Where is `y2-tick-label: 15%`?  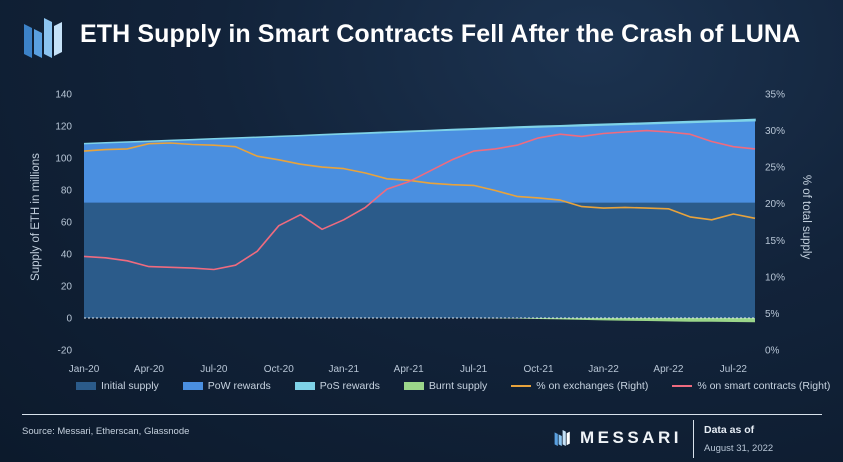
y2-tick-label: 15% is located at coordinates (775, 241).